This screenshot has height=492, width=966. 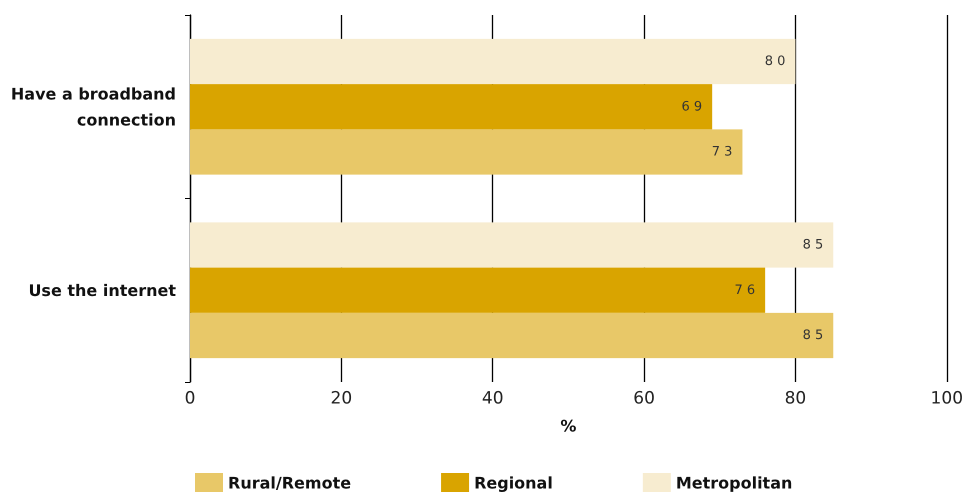 I want to click on x-tick-label: 20, so click(x=341, y=398).